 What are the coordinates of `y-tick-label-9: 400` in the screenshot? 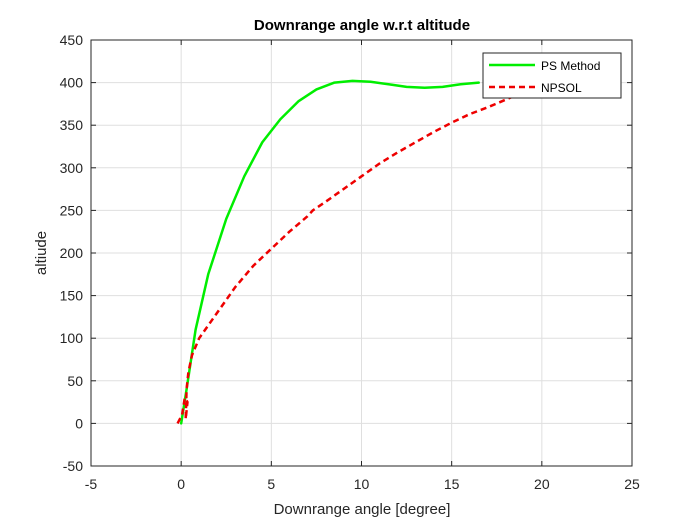 It's located at (72, 83).